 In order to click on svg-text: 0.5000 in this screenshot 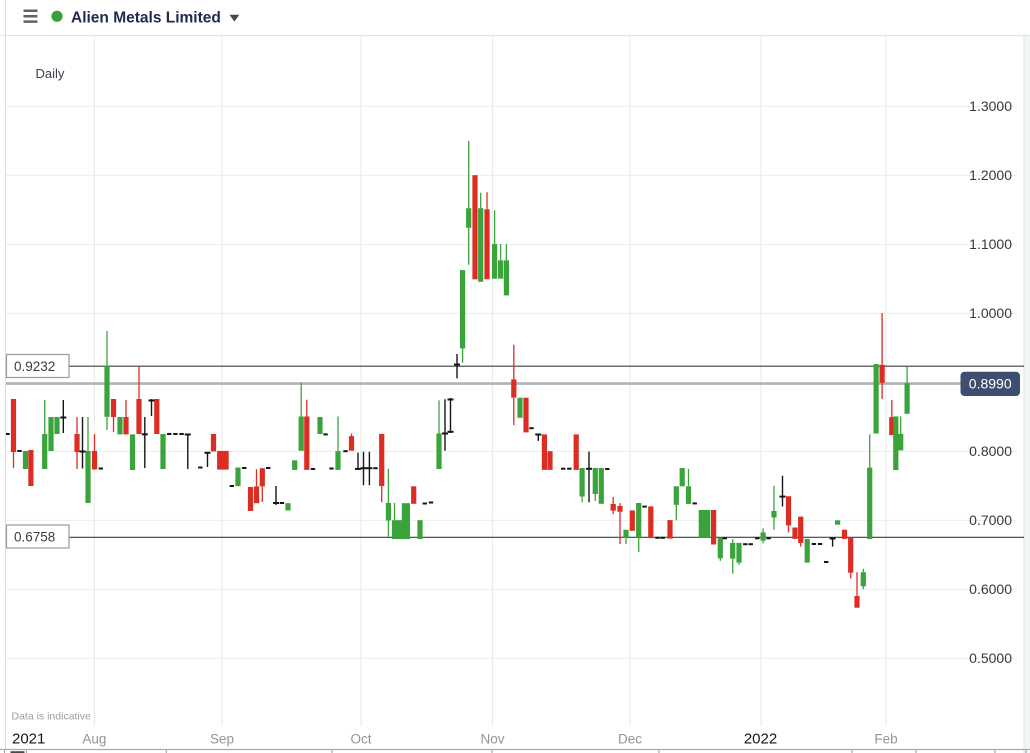, I will do `click(990, 658)`.